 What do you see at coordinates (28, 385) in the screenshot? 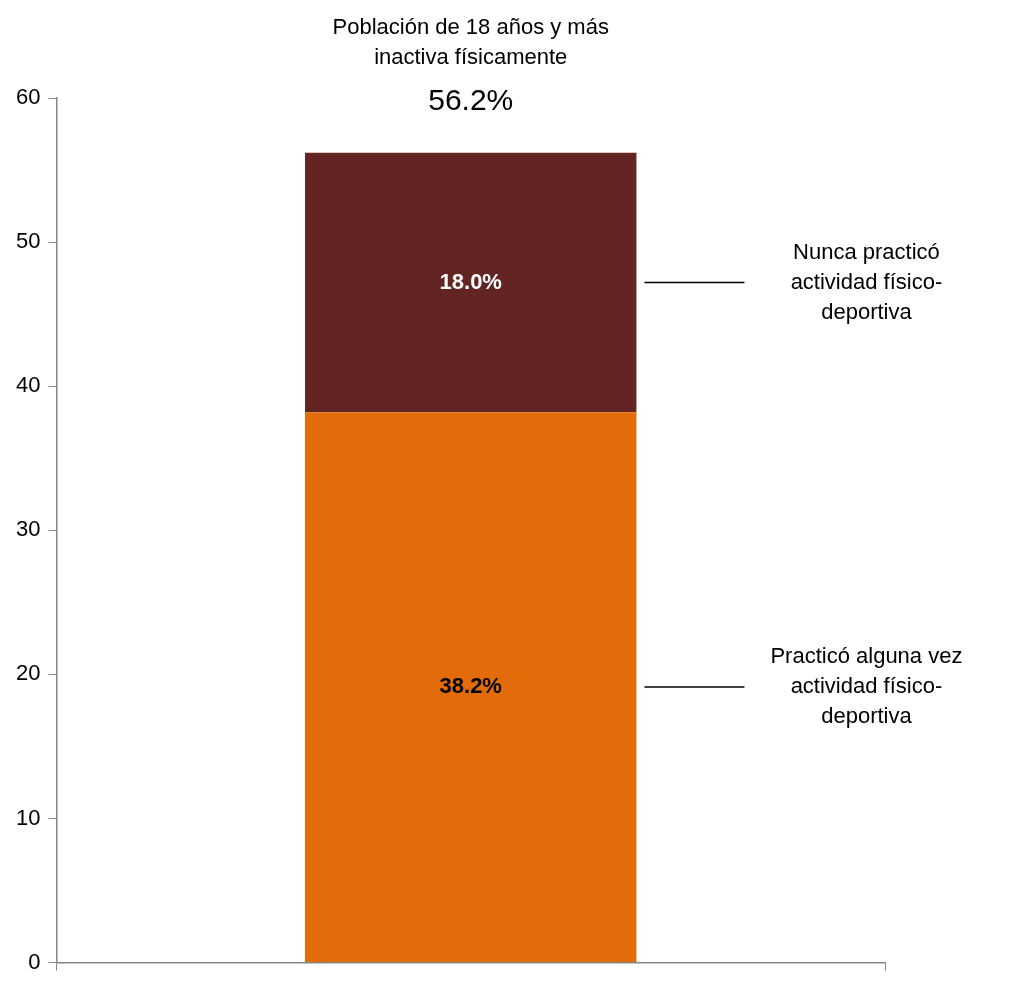
I see `y-tick-label: 40` at bounding box center [28, 385].